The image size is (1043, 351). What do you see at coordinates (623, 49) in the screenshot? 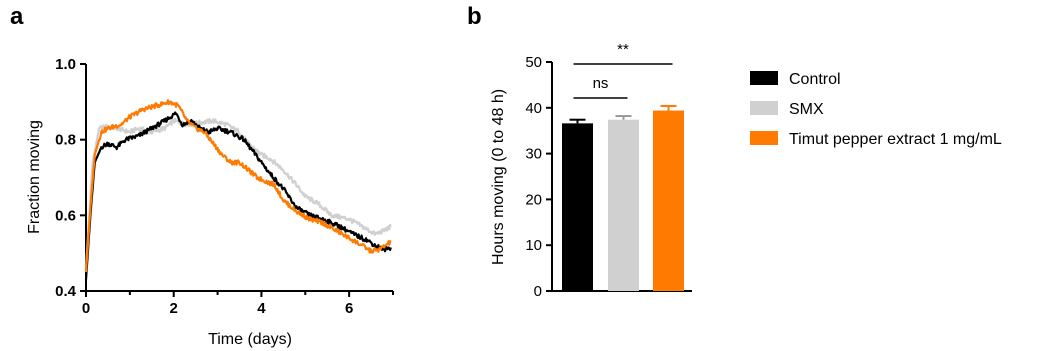
I see `significance-label: **` at bounding box center [623, 49].